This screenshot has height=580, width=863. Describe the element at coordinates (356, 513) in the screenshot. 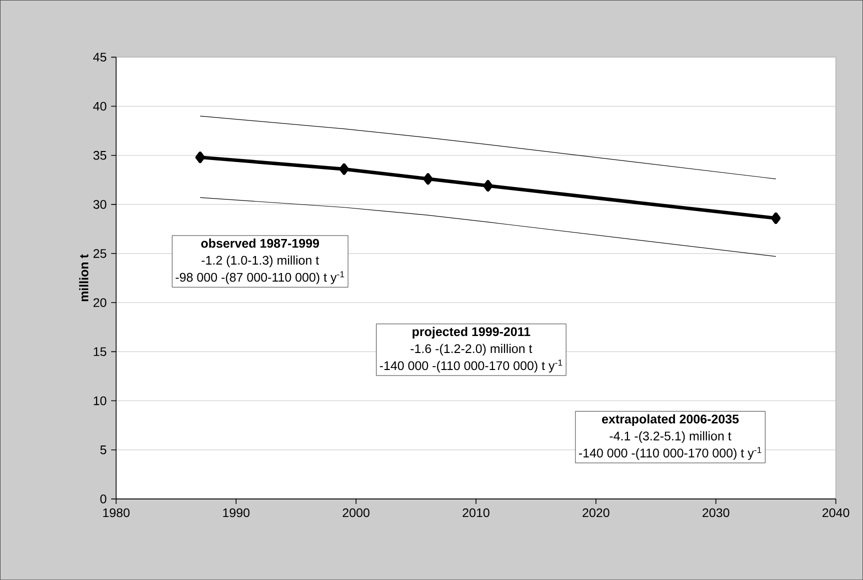

I see `x-tick-label: 2000` at that location.